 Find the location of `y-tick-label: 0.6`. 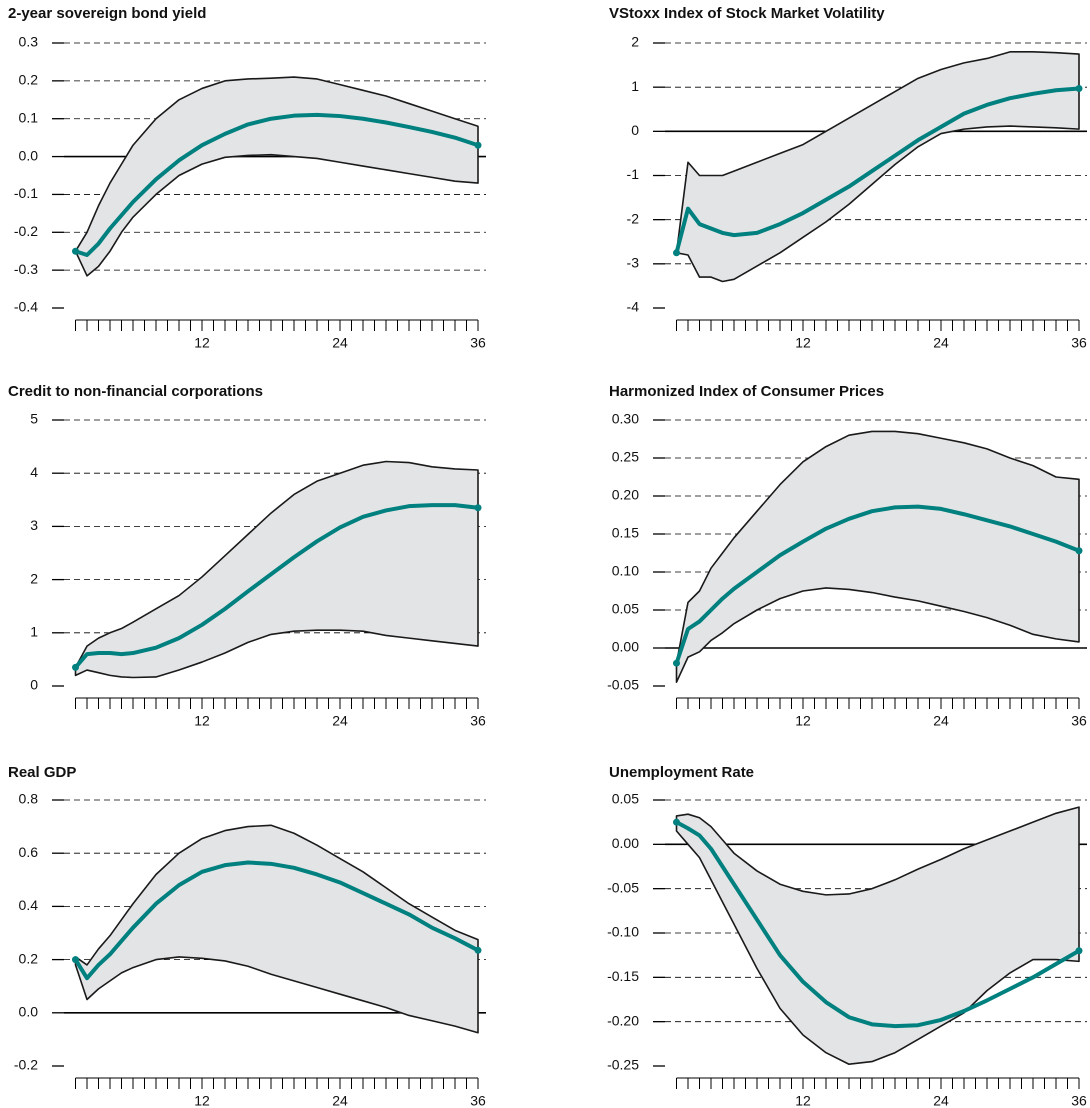

y-tick-label: 0.6 is located at coordinates (29, 852).